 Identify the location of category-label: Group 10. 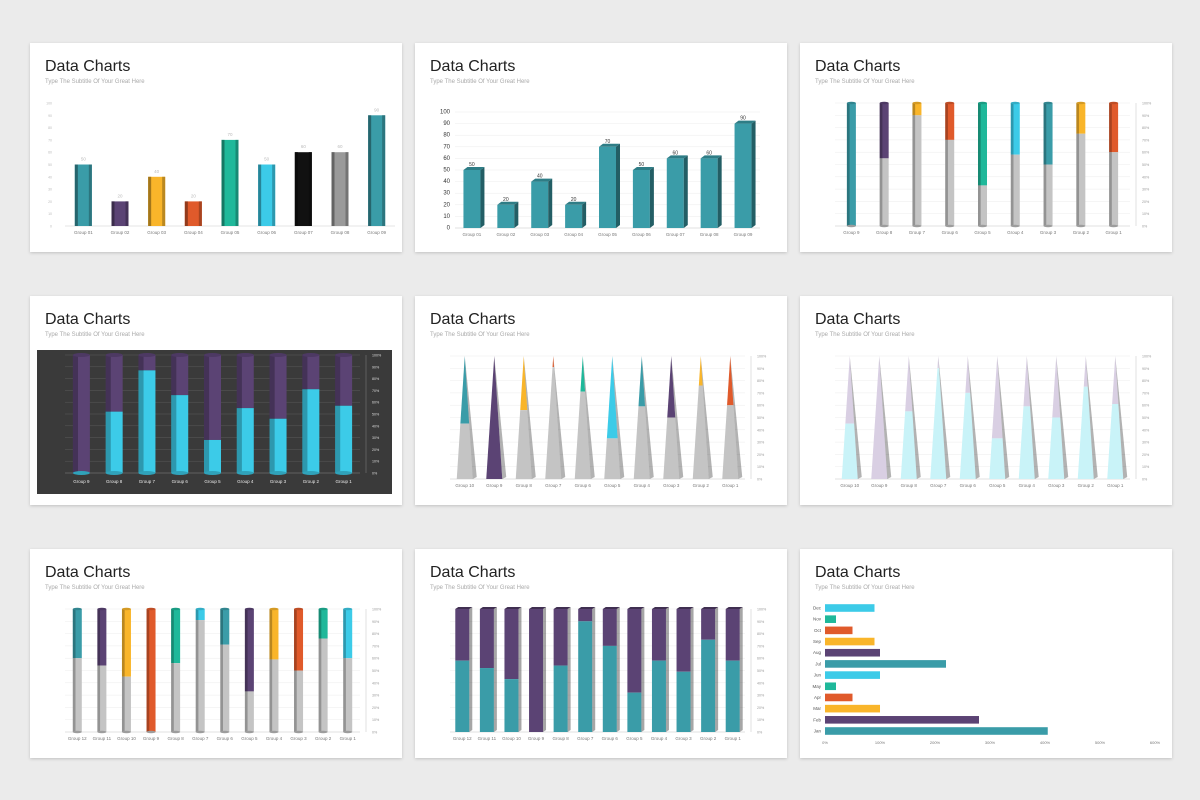
(126, 738).